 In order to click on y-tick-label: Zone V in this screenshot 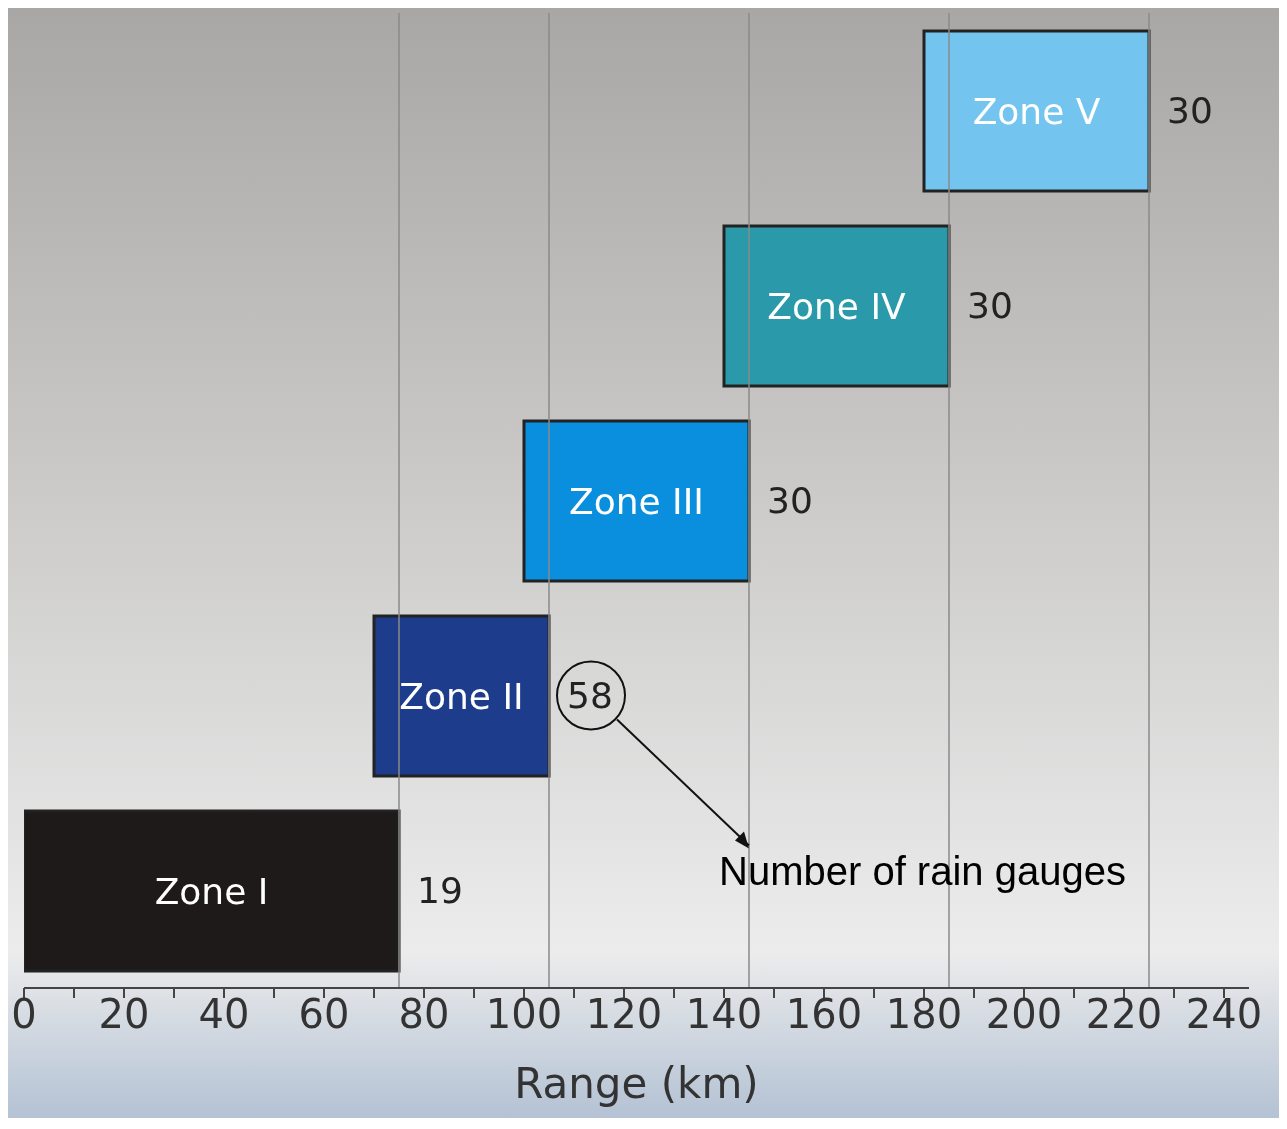, I will do `click(1036, 111)`.